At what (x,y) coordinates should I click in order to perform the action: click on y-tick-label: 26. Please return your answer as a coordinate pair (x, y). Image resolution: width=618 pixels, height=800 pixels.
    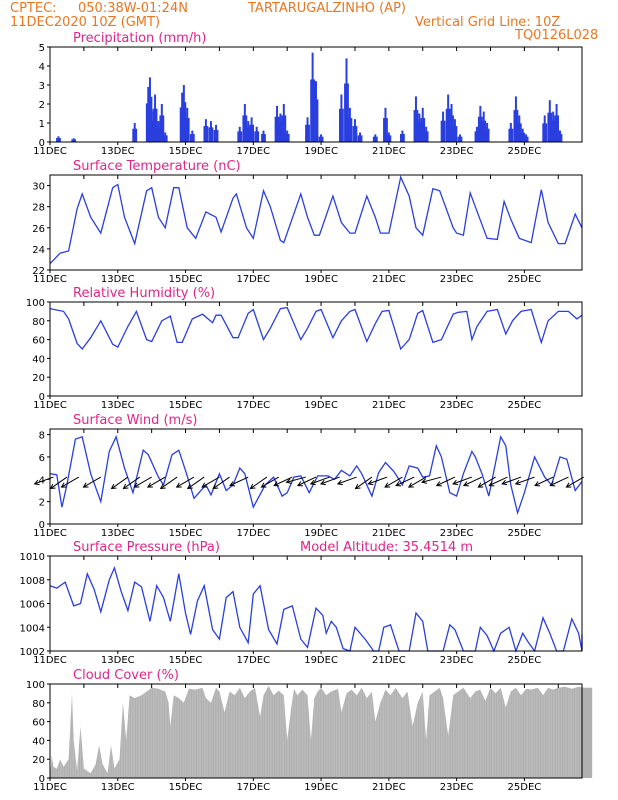
    Looking at the image, I should click on (38, 229).